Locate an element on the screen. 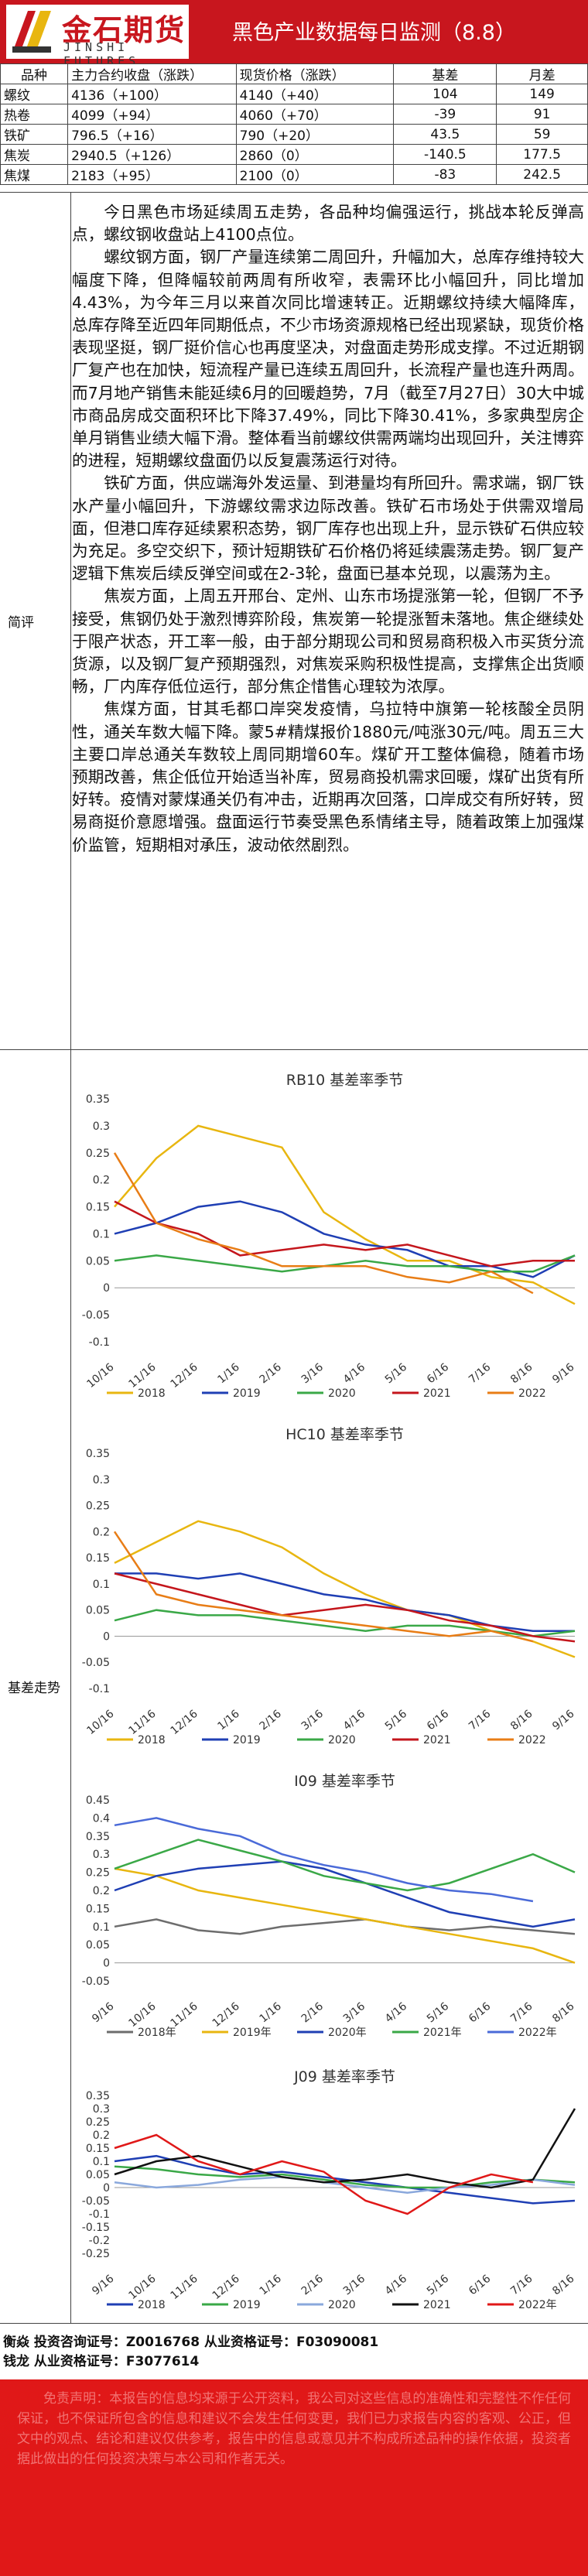  logo-text-cn: 金石期货 is located at coordinates (124, 30).